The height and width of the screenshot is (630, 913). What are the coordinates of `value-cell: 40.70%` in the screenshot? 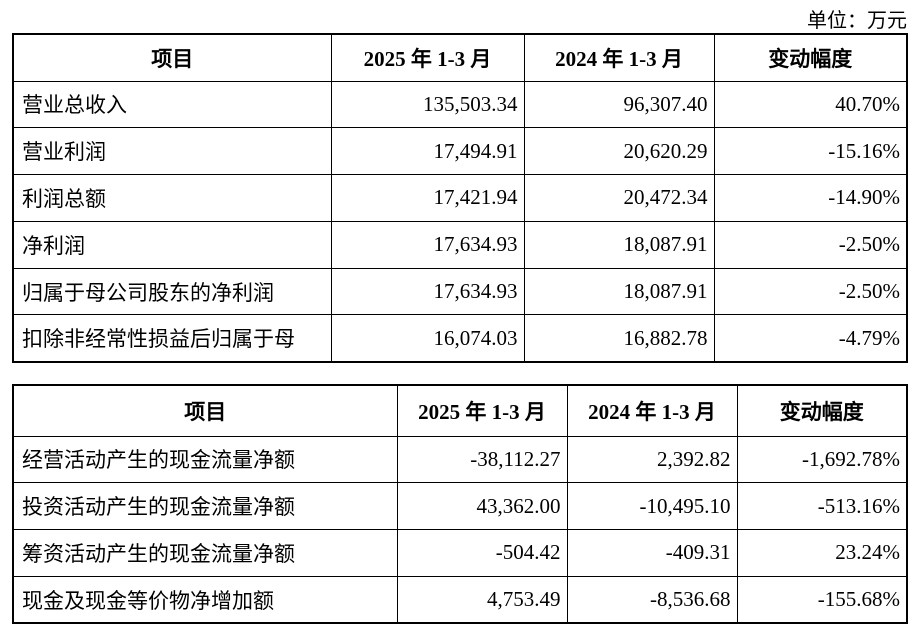 It's located at (810, 104).